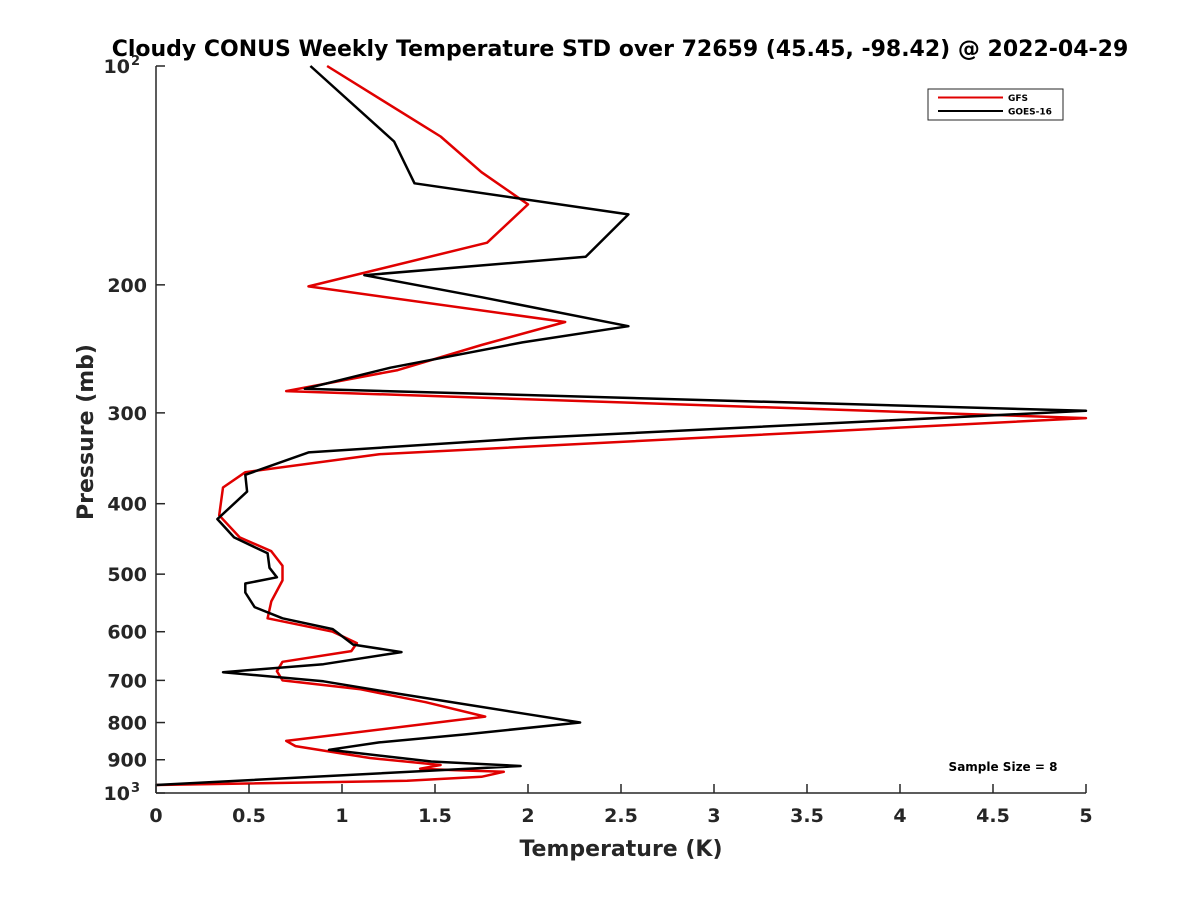 The width and height of the screenshot is (1200, 900). What do you see at coordinates (1085, 816) in the screenshot?
I see `x-tick-label: 5` at bounding box center [1085, 816].